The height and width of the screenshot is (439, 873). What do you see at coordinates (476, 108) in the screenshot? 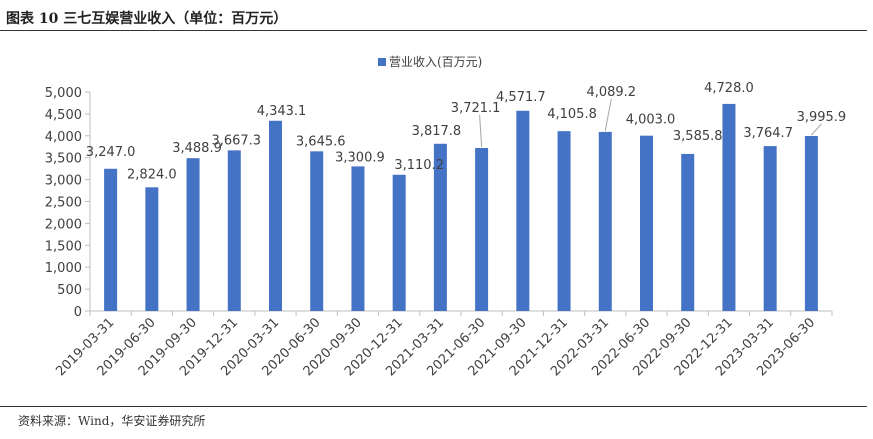
I see `data-label: 3,721.1` at bounding box center [476, 108].